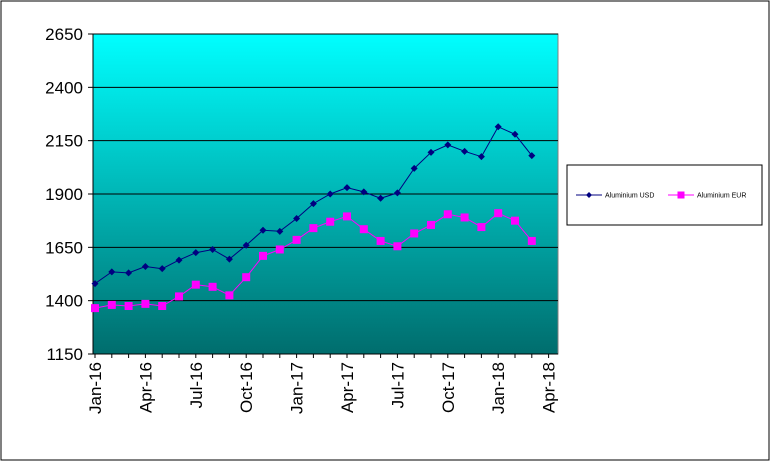  I want to click on x-tick-label: Jul-16, so click(196, 385).